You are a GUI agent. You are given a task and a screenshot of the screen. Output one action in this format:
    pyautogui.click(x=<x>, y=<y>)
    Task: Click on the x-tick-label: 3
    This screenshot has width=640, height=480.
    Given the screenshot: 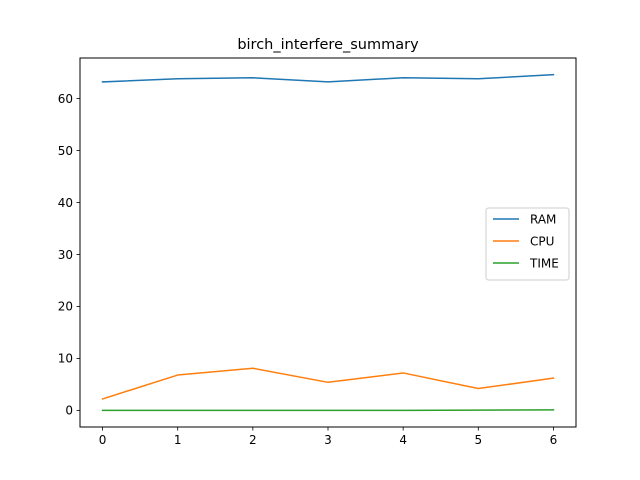 What is the action you would take?
    pyautogui.click(x=328, y=440)
    